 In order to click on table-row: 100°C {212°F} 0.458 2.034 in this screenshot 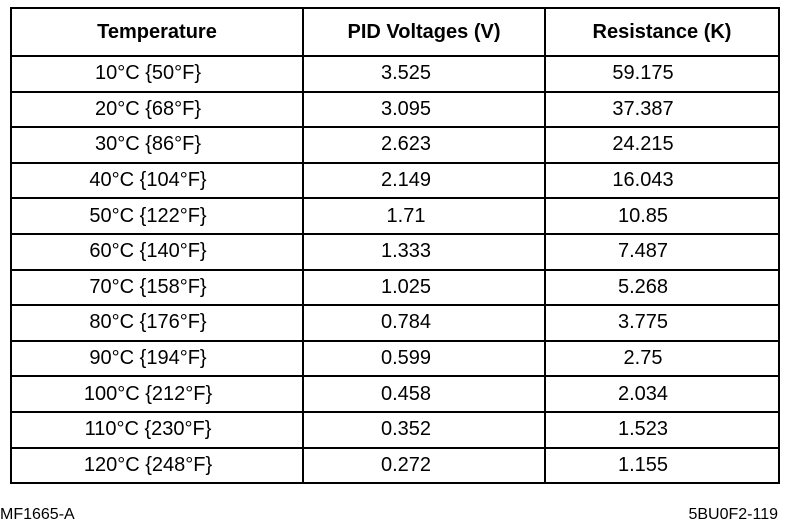, I will do `click(395, 394)`.